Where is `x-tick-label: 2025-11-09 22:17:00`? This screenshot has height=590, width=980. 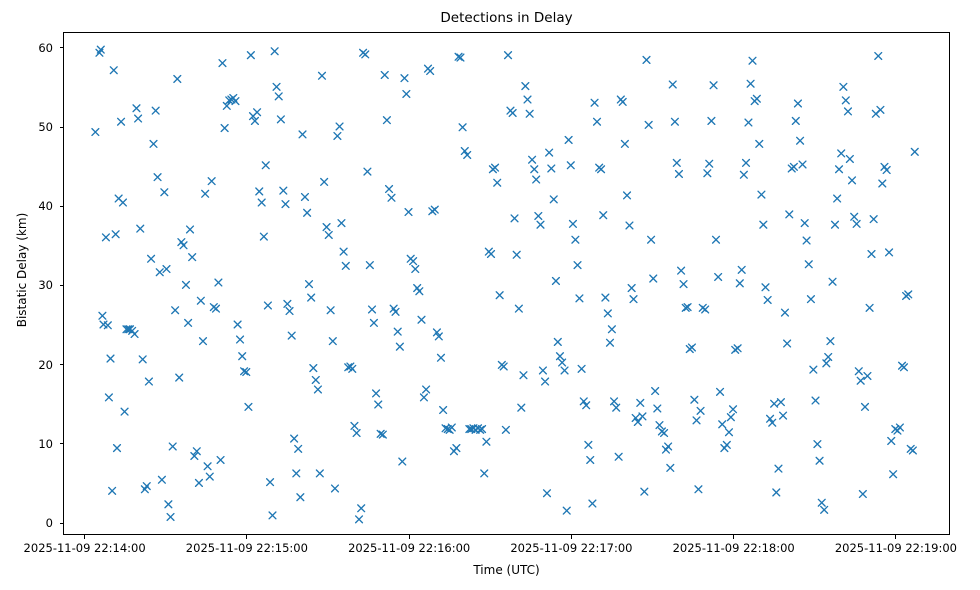 x-tick-label: 2025-11-09 22:17:00 is located at coordinates (571, 548).